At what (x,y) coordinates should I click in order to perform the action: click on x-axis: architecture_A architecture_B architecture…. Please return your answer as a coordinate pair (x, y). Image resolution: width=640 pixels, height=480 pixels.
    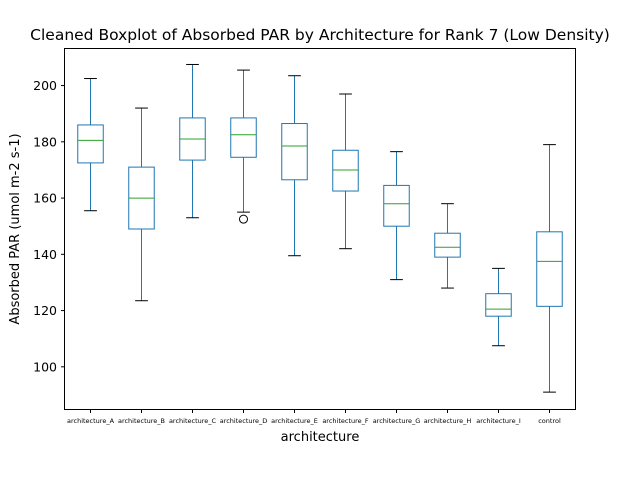
    Looking at the image, I should click on (314, 417).